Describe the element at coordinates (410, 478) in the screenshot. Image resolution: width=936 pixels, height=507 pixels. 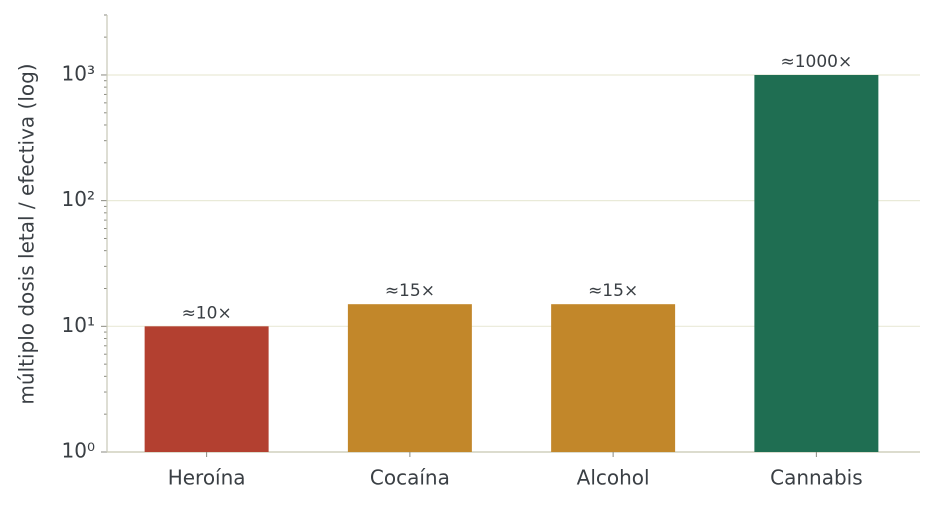
I see `x-tick-label: Cocaína` at that location.